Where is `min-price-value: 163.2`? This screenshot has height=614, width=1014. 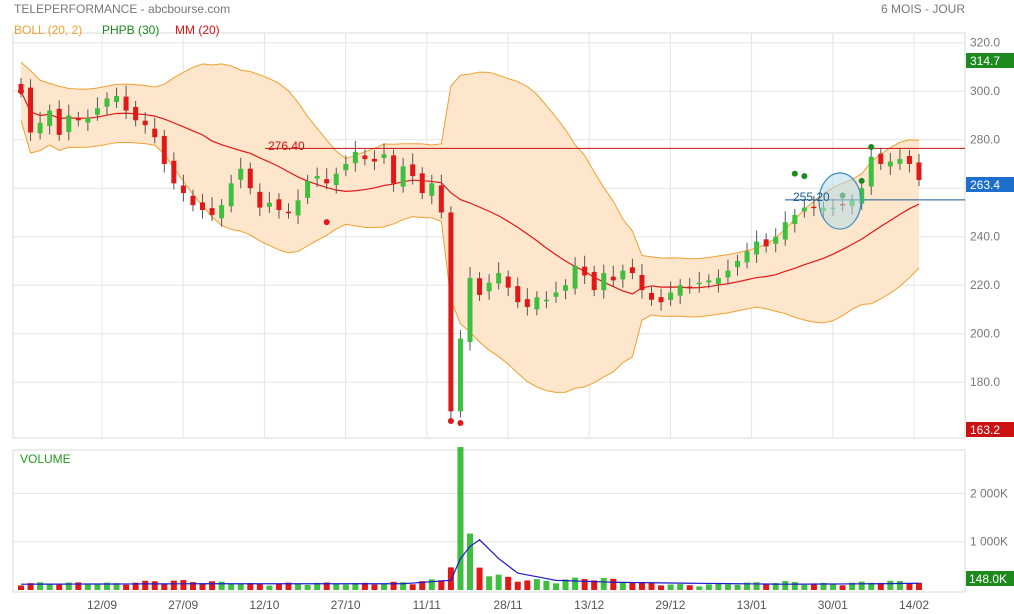
min-price-value: 163.2 is located at coordinates (985, 430).